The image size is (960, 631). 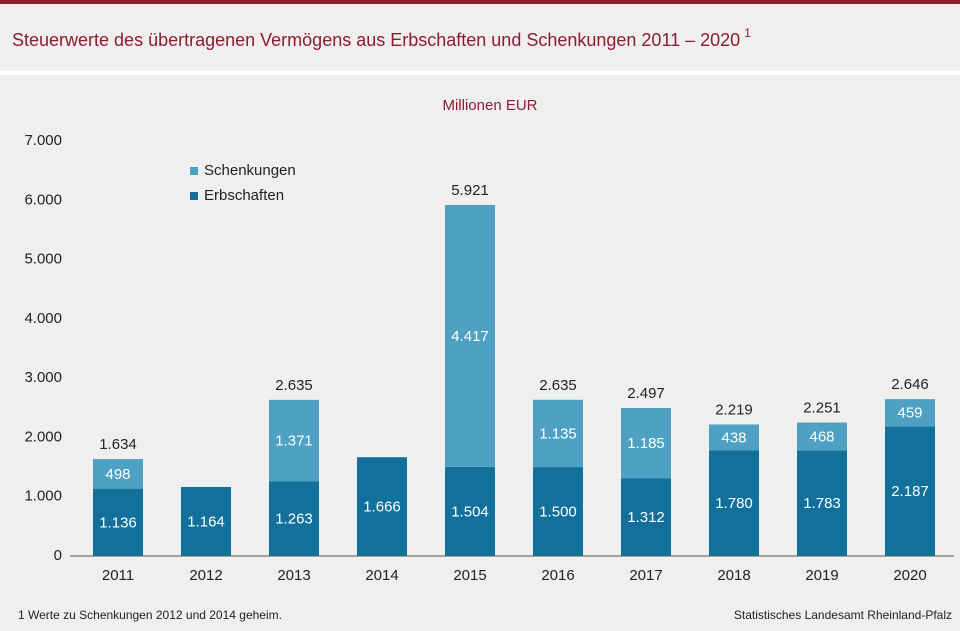 I want to click on bar-value-label: 1.504, so click(x=470, y=511).